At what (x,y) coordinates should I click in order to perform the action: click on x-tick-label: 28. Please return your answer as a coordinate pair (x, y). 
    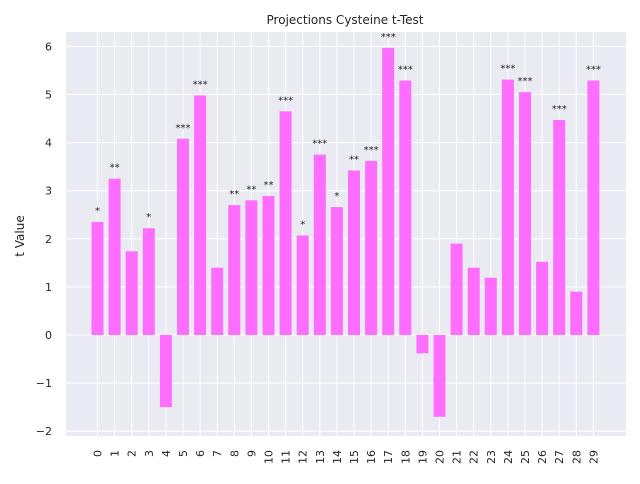
    Looking at the image, I should click on (576, 457).